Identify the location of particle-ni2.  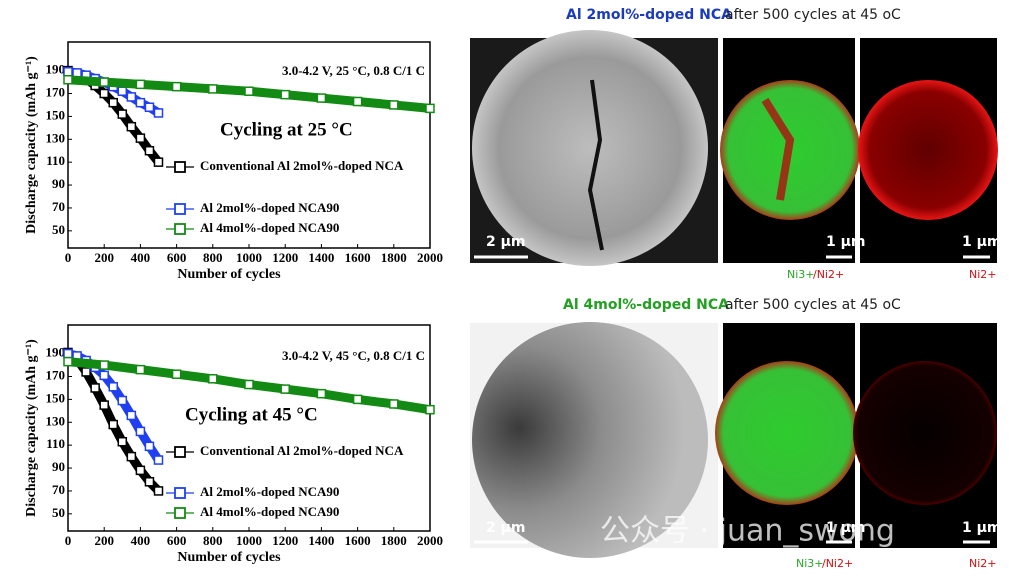
(925, 433).